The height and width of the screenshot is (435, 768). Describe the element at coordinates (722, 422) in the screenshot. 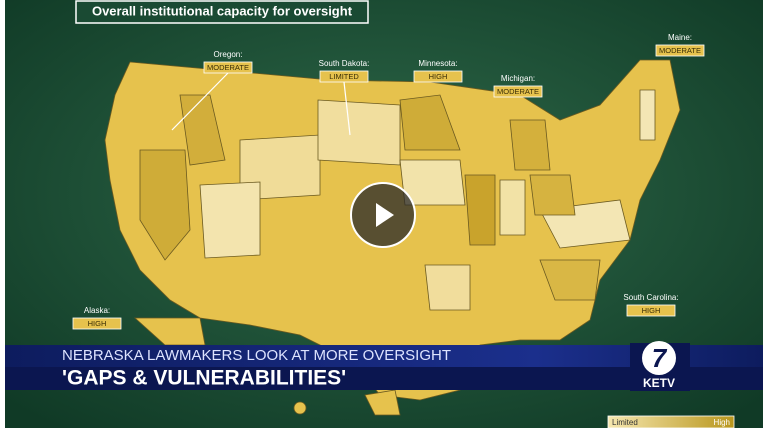

I see `legend-high: High` at that location.